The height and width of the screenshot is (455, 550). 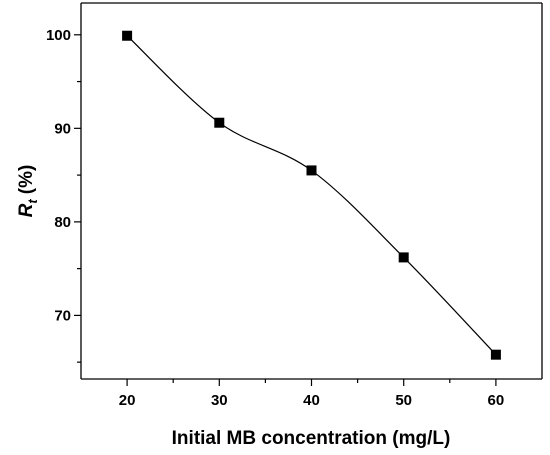 I want to click on x-axis-title: Initial MB concentration (mg/L), so click(x=311, y=438).